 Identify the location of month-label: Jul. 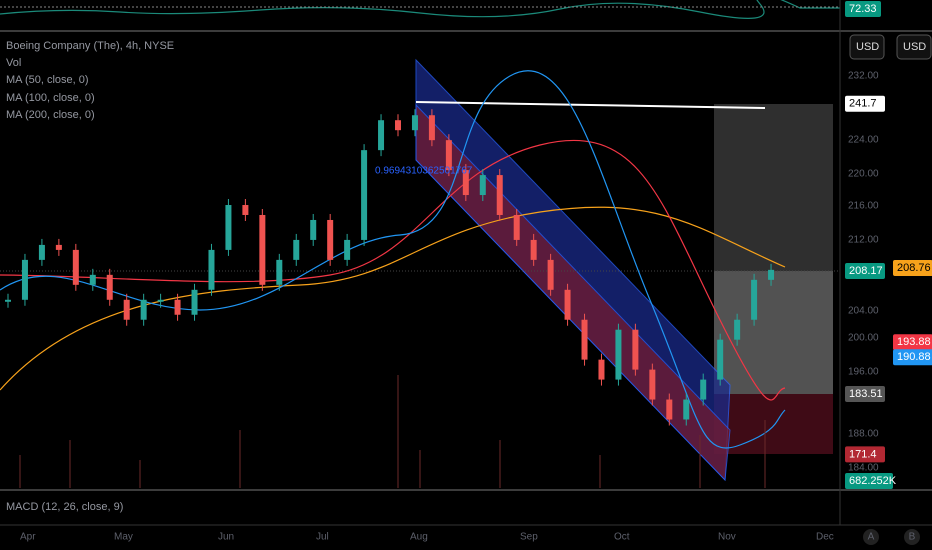
(322, 537).